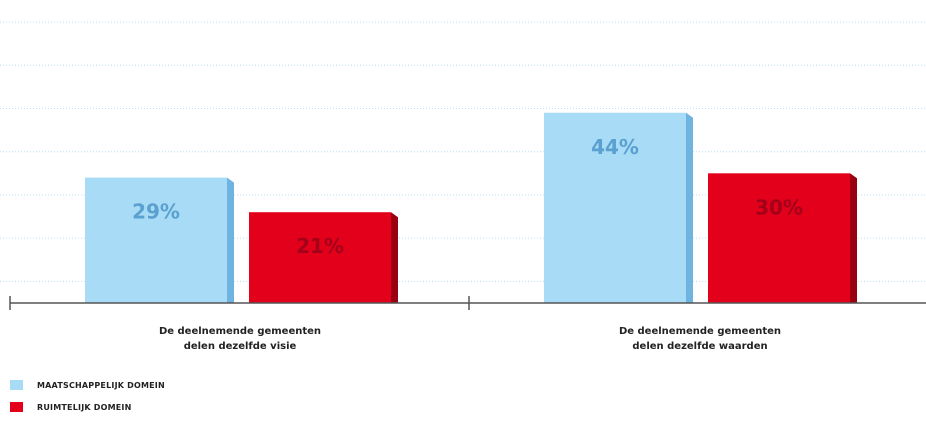 The width and height of the screenshot is (926, 423). What do you see at coordinates (16, 407) in the screenshot?
I see `legend-swatch-ruimtelijk` at bounding box center [16, 407].